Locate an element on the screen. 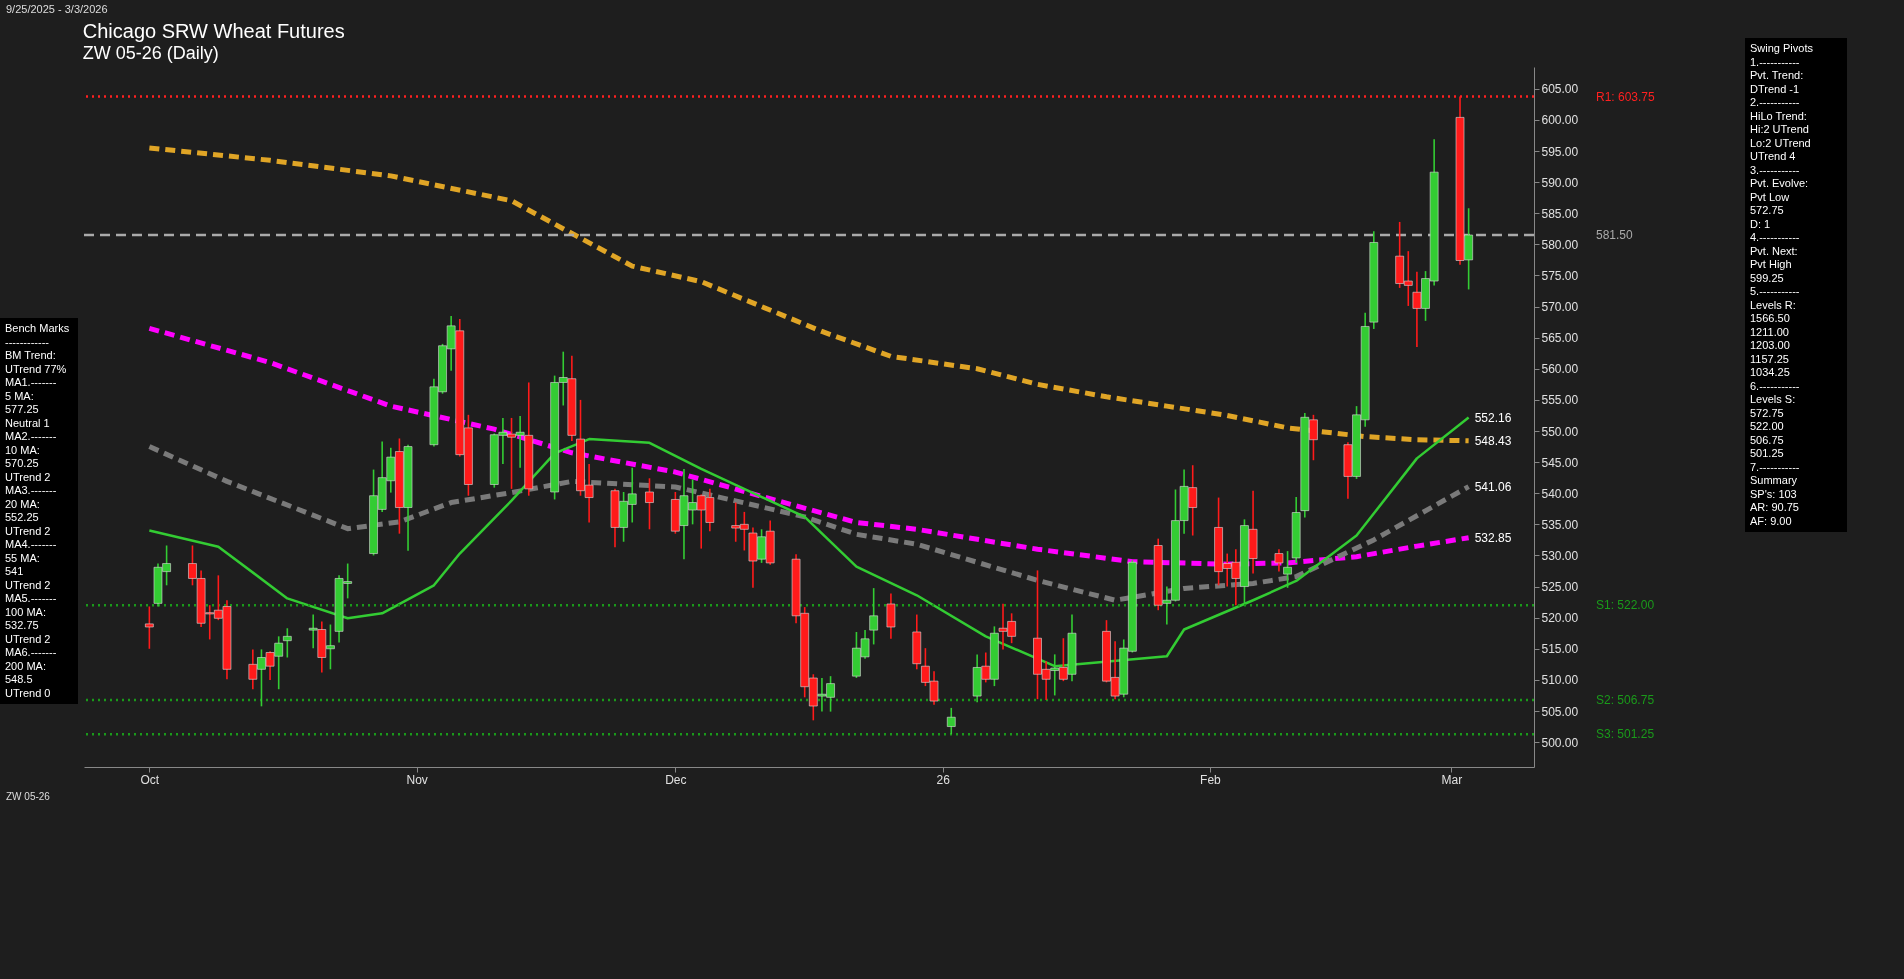 The height and width of the screenshot is (979, 1904). ref-line-label: S2: 506.75 is located at coordinates (1625, 700).